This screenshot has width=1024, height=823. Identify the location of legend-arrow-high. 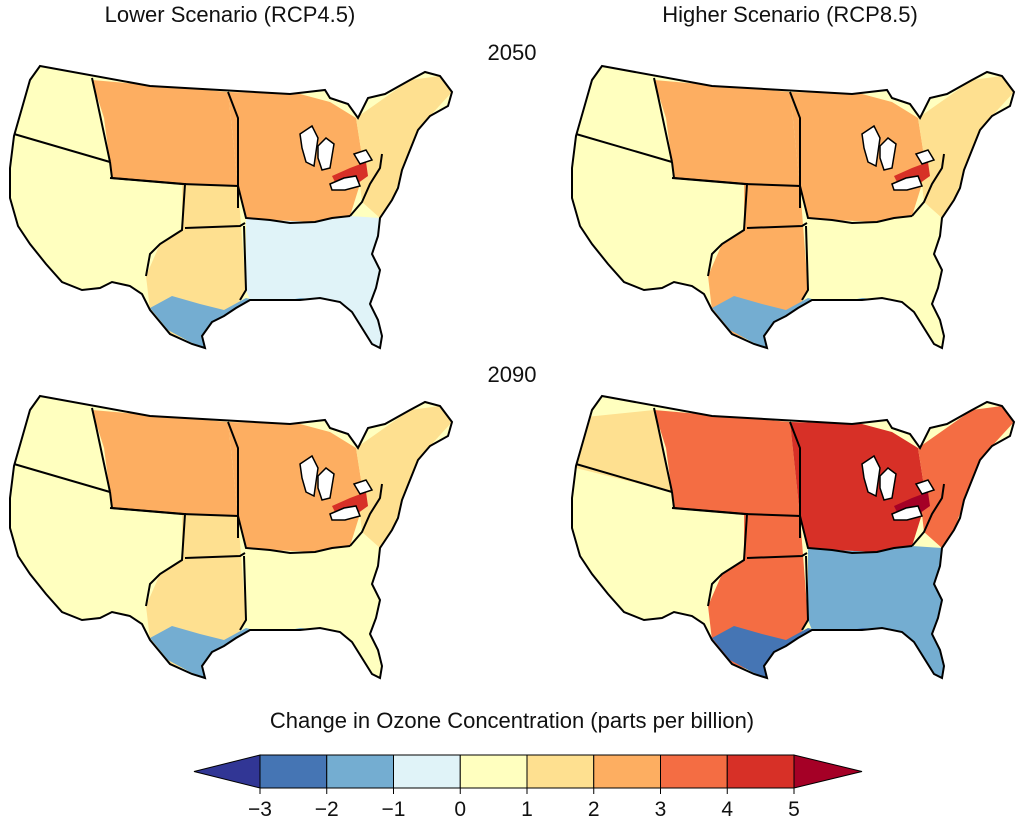
(828, 771).